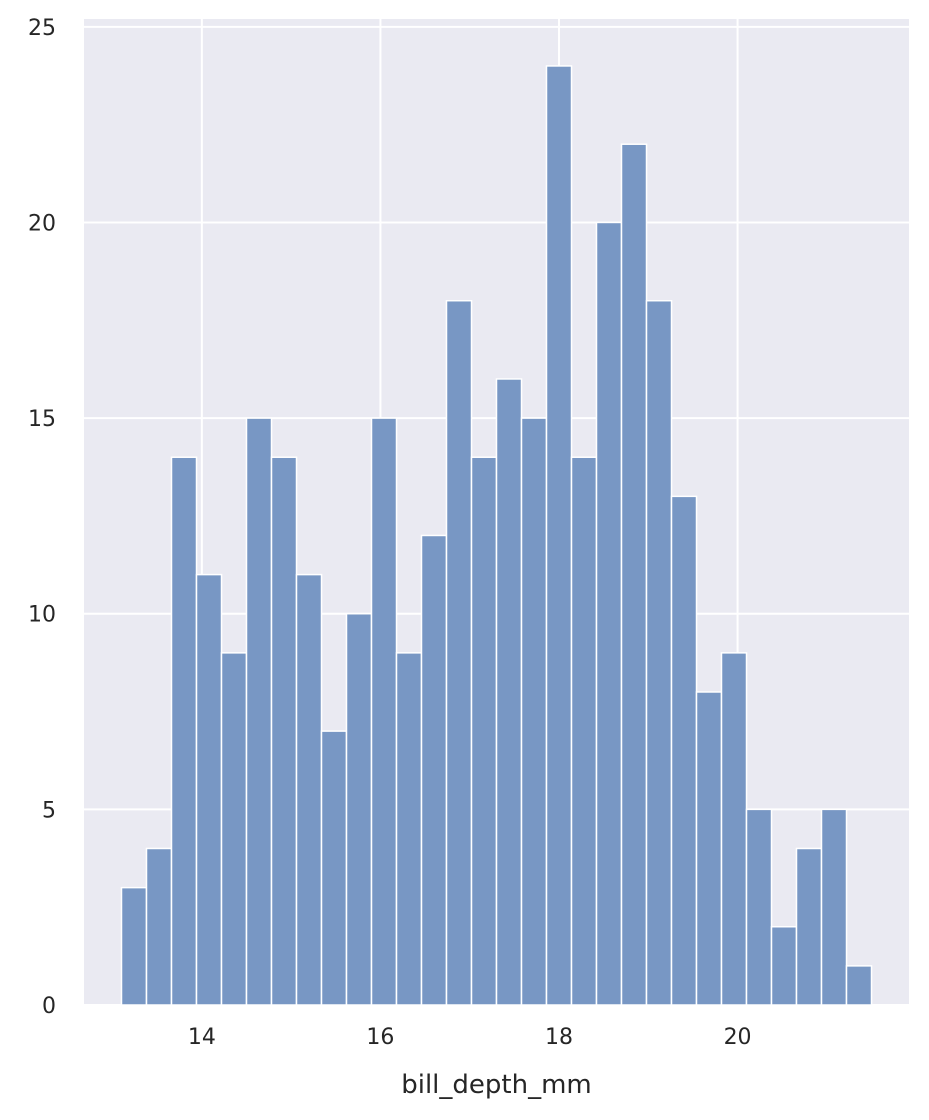 The height and width of the screenshot is (1120, 929). I want to click on y-tick-label: 0, so click(49, 1006).